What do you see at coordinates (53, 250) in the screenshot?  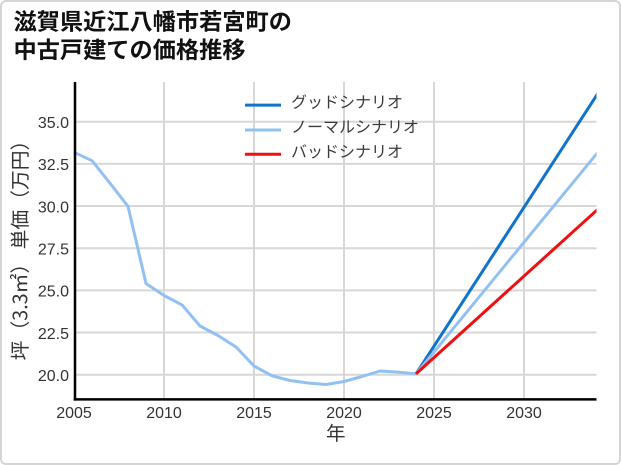 I see `svg-text: 27.5` at bounding box center [53, 250].